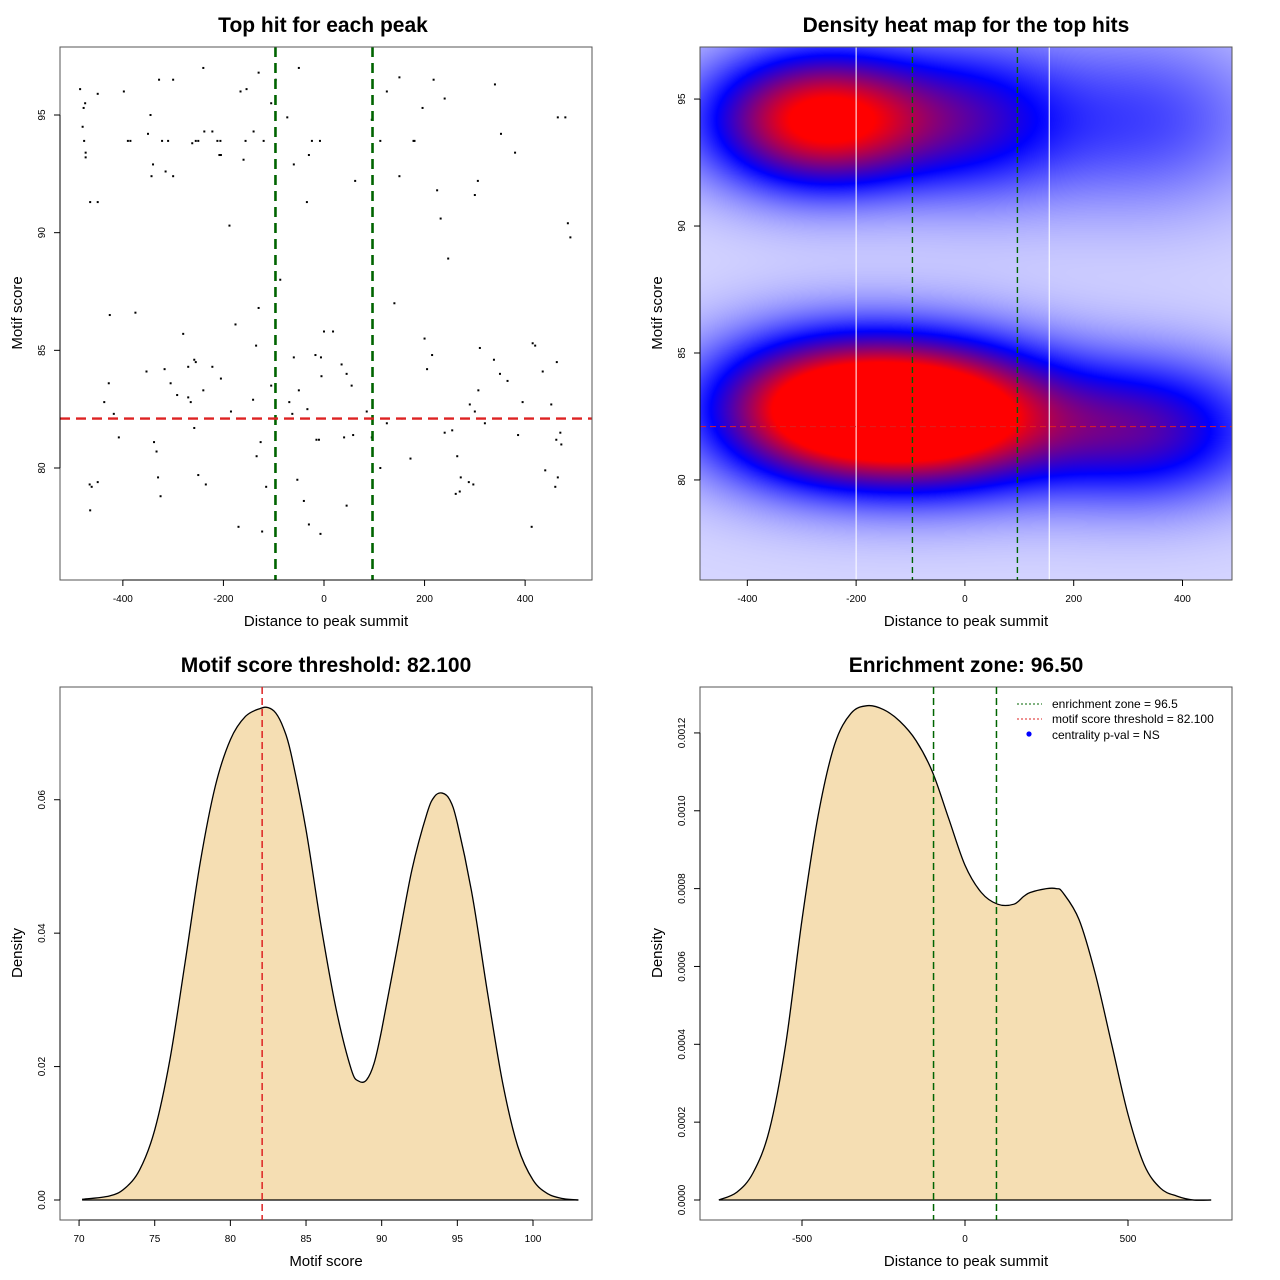 Image resolution: width=1280 pixels, height=1280 pixels. What do you see at coordinates (682, 1199) in the screenshot?
I see `distance-density-y-tick-label: 0.0000` at bounding box center [682, 1199].